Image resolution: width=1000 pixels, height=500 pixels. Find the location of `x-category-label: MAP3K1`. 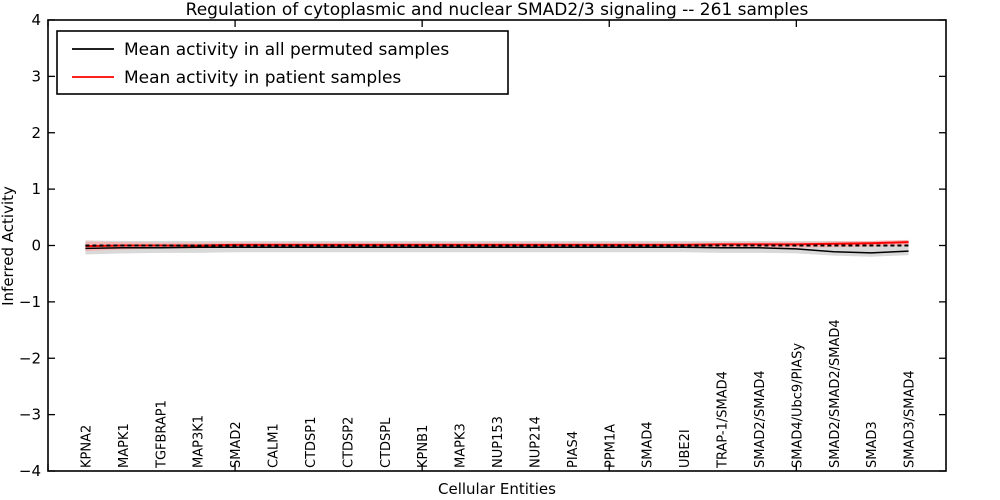

x-category-label: MAP3K1 is located at coordinates (199, 441).